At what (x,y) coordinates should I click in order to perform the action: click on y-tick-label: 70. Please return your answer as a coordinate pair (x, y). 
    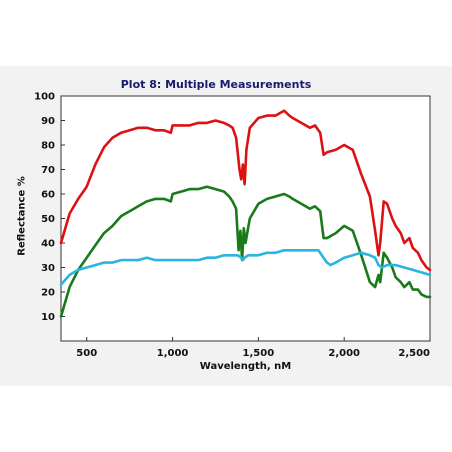
    Looking at the image, I should click on (48, 170).